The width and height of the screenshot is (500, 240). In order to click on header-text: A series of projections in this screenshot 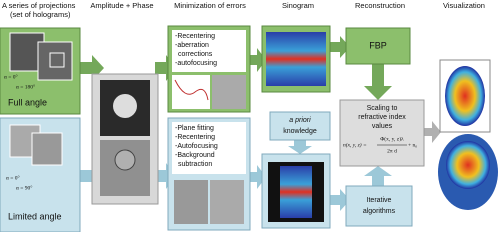, I will do `click(39, 5)`.